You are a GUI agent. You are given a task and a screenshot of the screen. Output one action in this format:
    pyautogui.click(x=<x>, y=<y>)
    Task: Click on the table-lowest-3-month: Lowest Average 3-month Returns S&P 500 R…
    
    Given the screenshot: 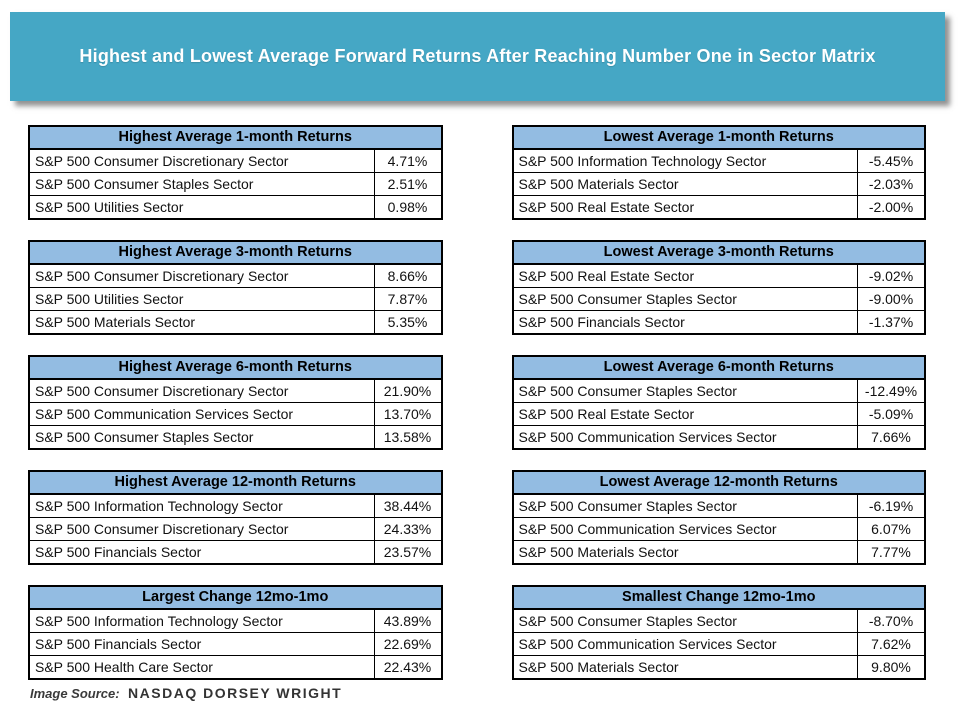 What is the action you would take?
    pyautogui.click(x=718, y=287)
    